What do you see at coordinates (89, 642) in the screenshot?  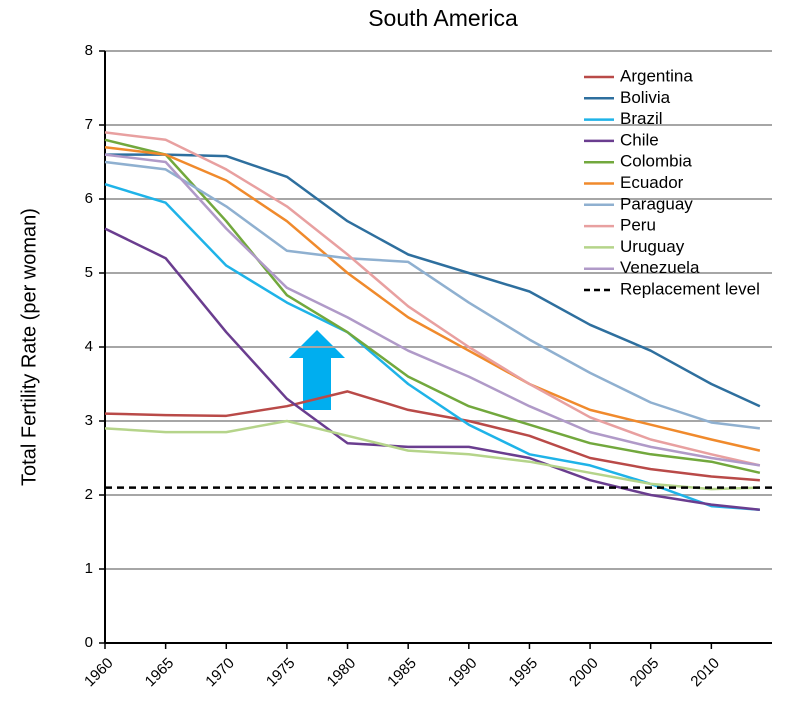 I see `y-tick-label: 0` at bounding box center [89, 642].